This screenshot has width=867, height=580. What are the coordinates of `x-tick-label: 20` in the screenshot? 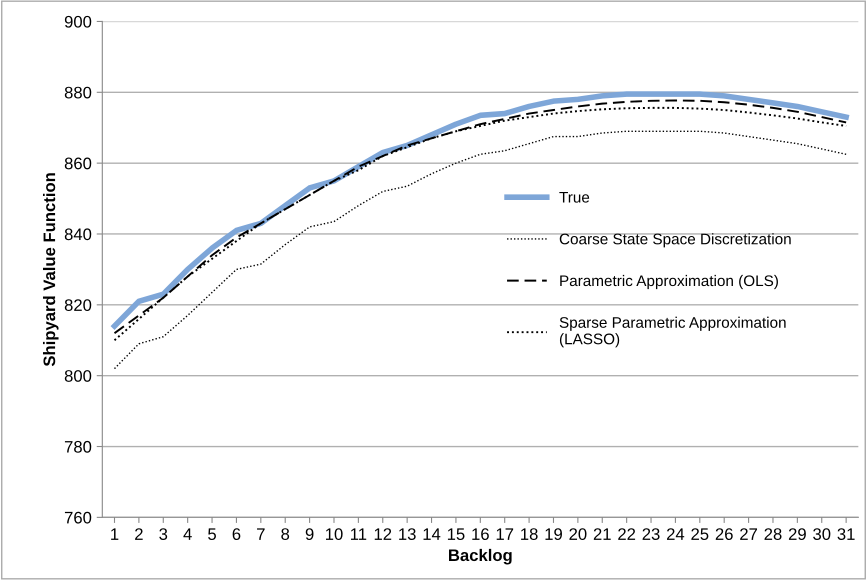 It's located at (577, 534).